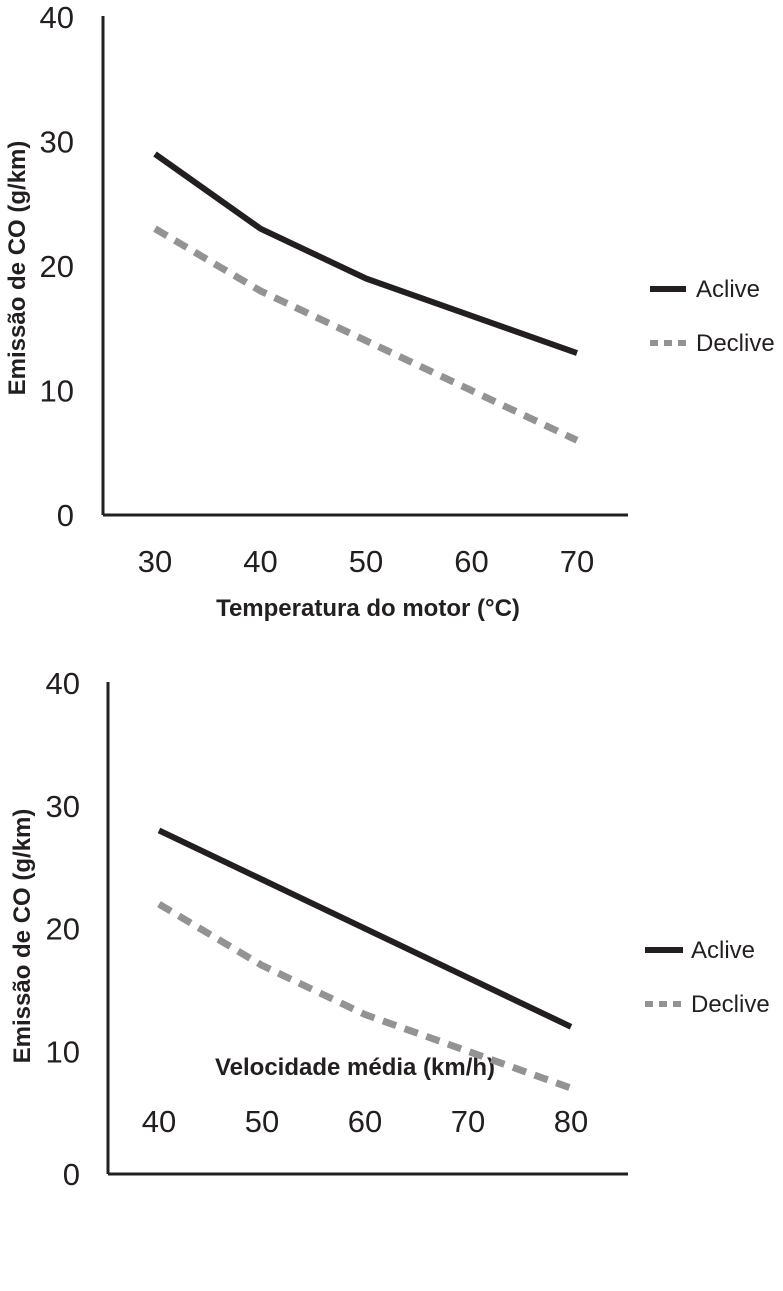 Image resolution: width=783 pixels, height=1291 pixels. What do you see at coordinates (355, 1067) in the screenshot?
I see `x-axis-title: Velocidade média (km/h)` at bounding box center [355, 1067].